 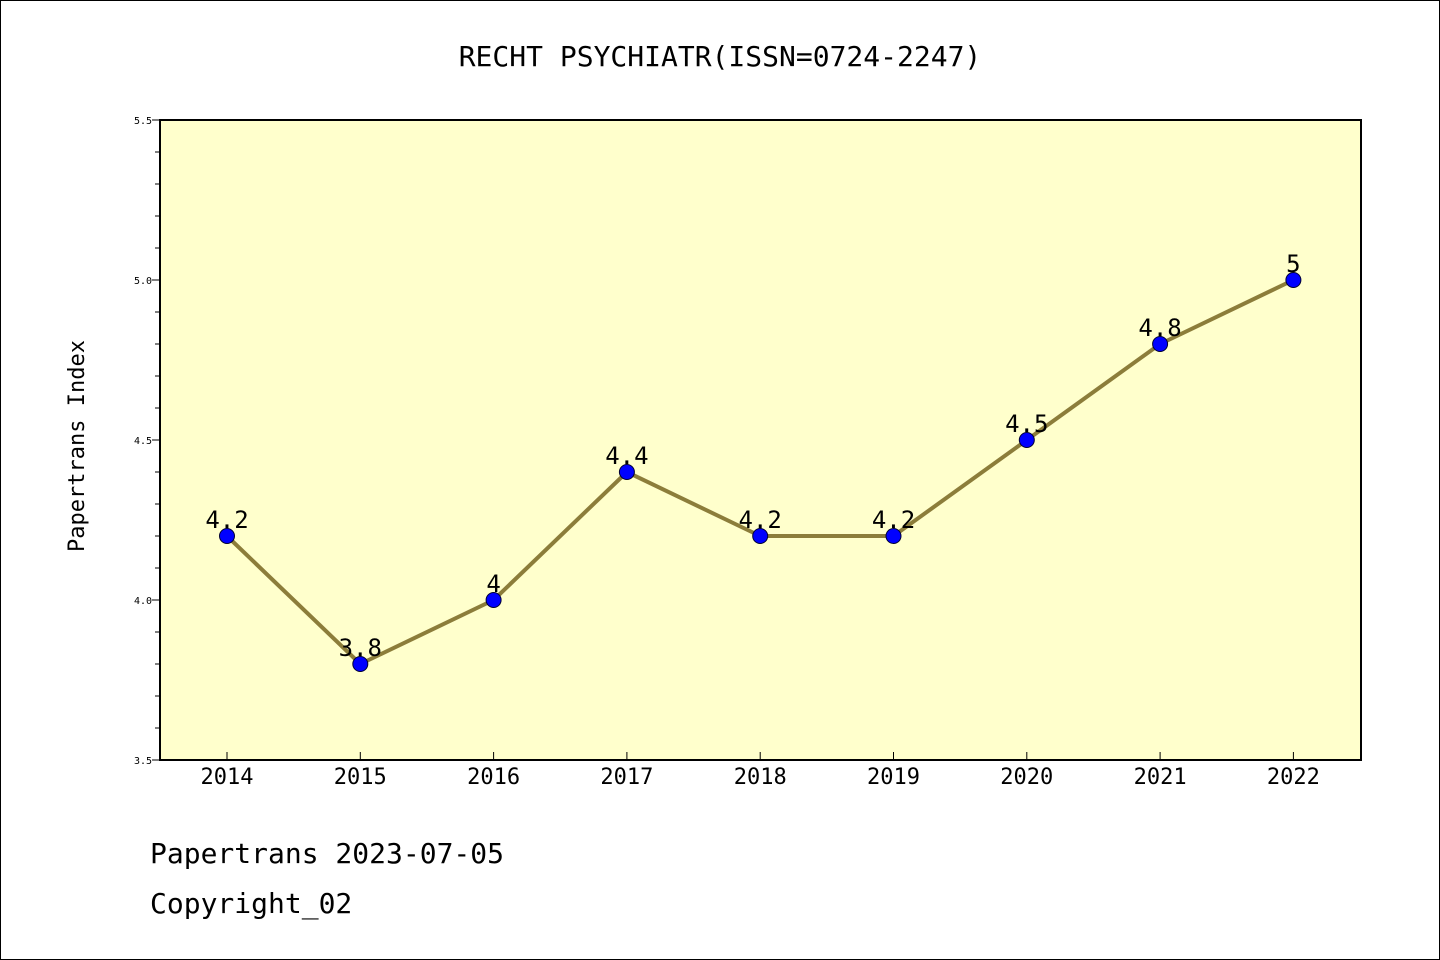 What do you see at coordinates (626, 456) in the screenshot?
I see `data-label: 4.4` at bounding box center [626, 456].